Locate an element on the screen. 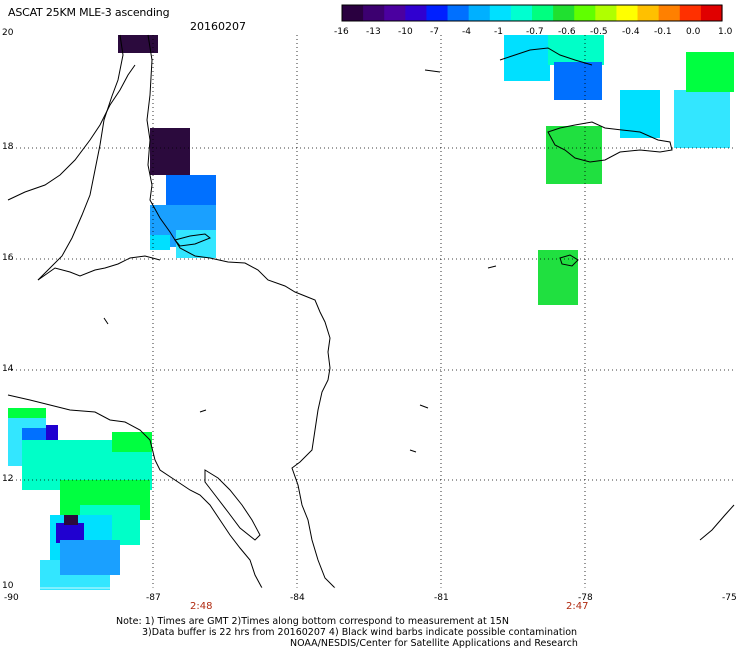 The image size is (740, 650). yucatan-coast is located at coordinates (80, 157).